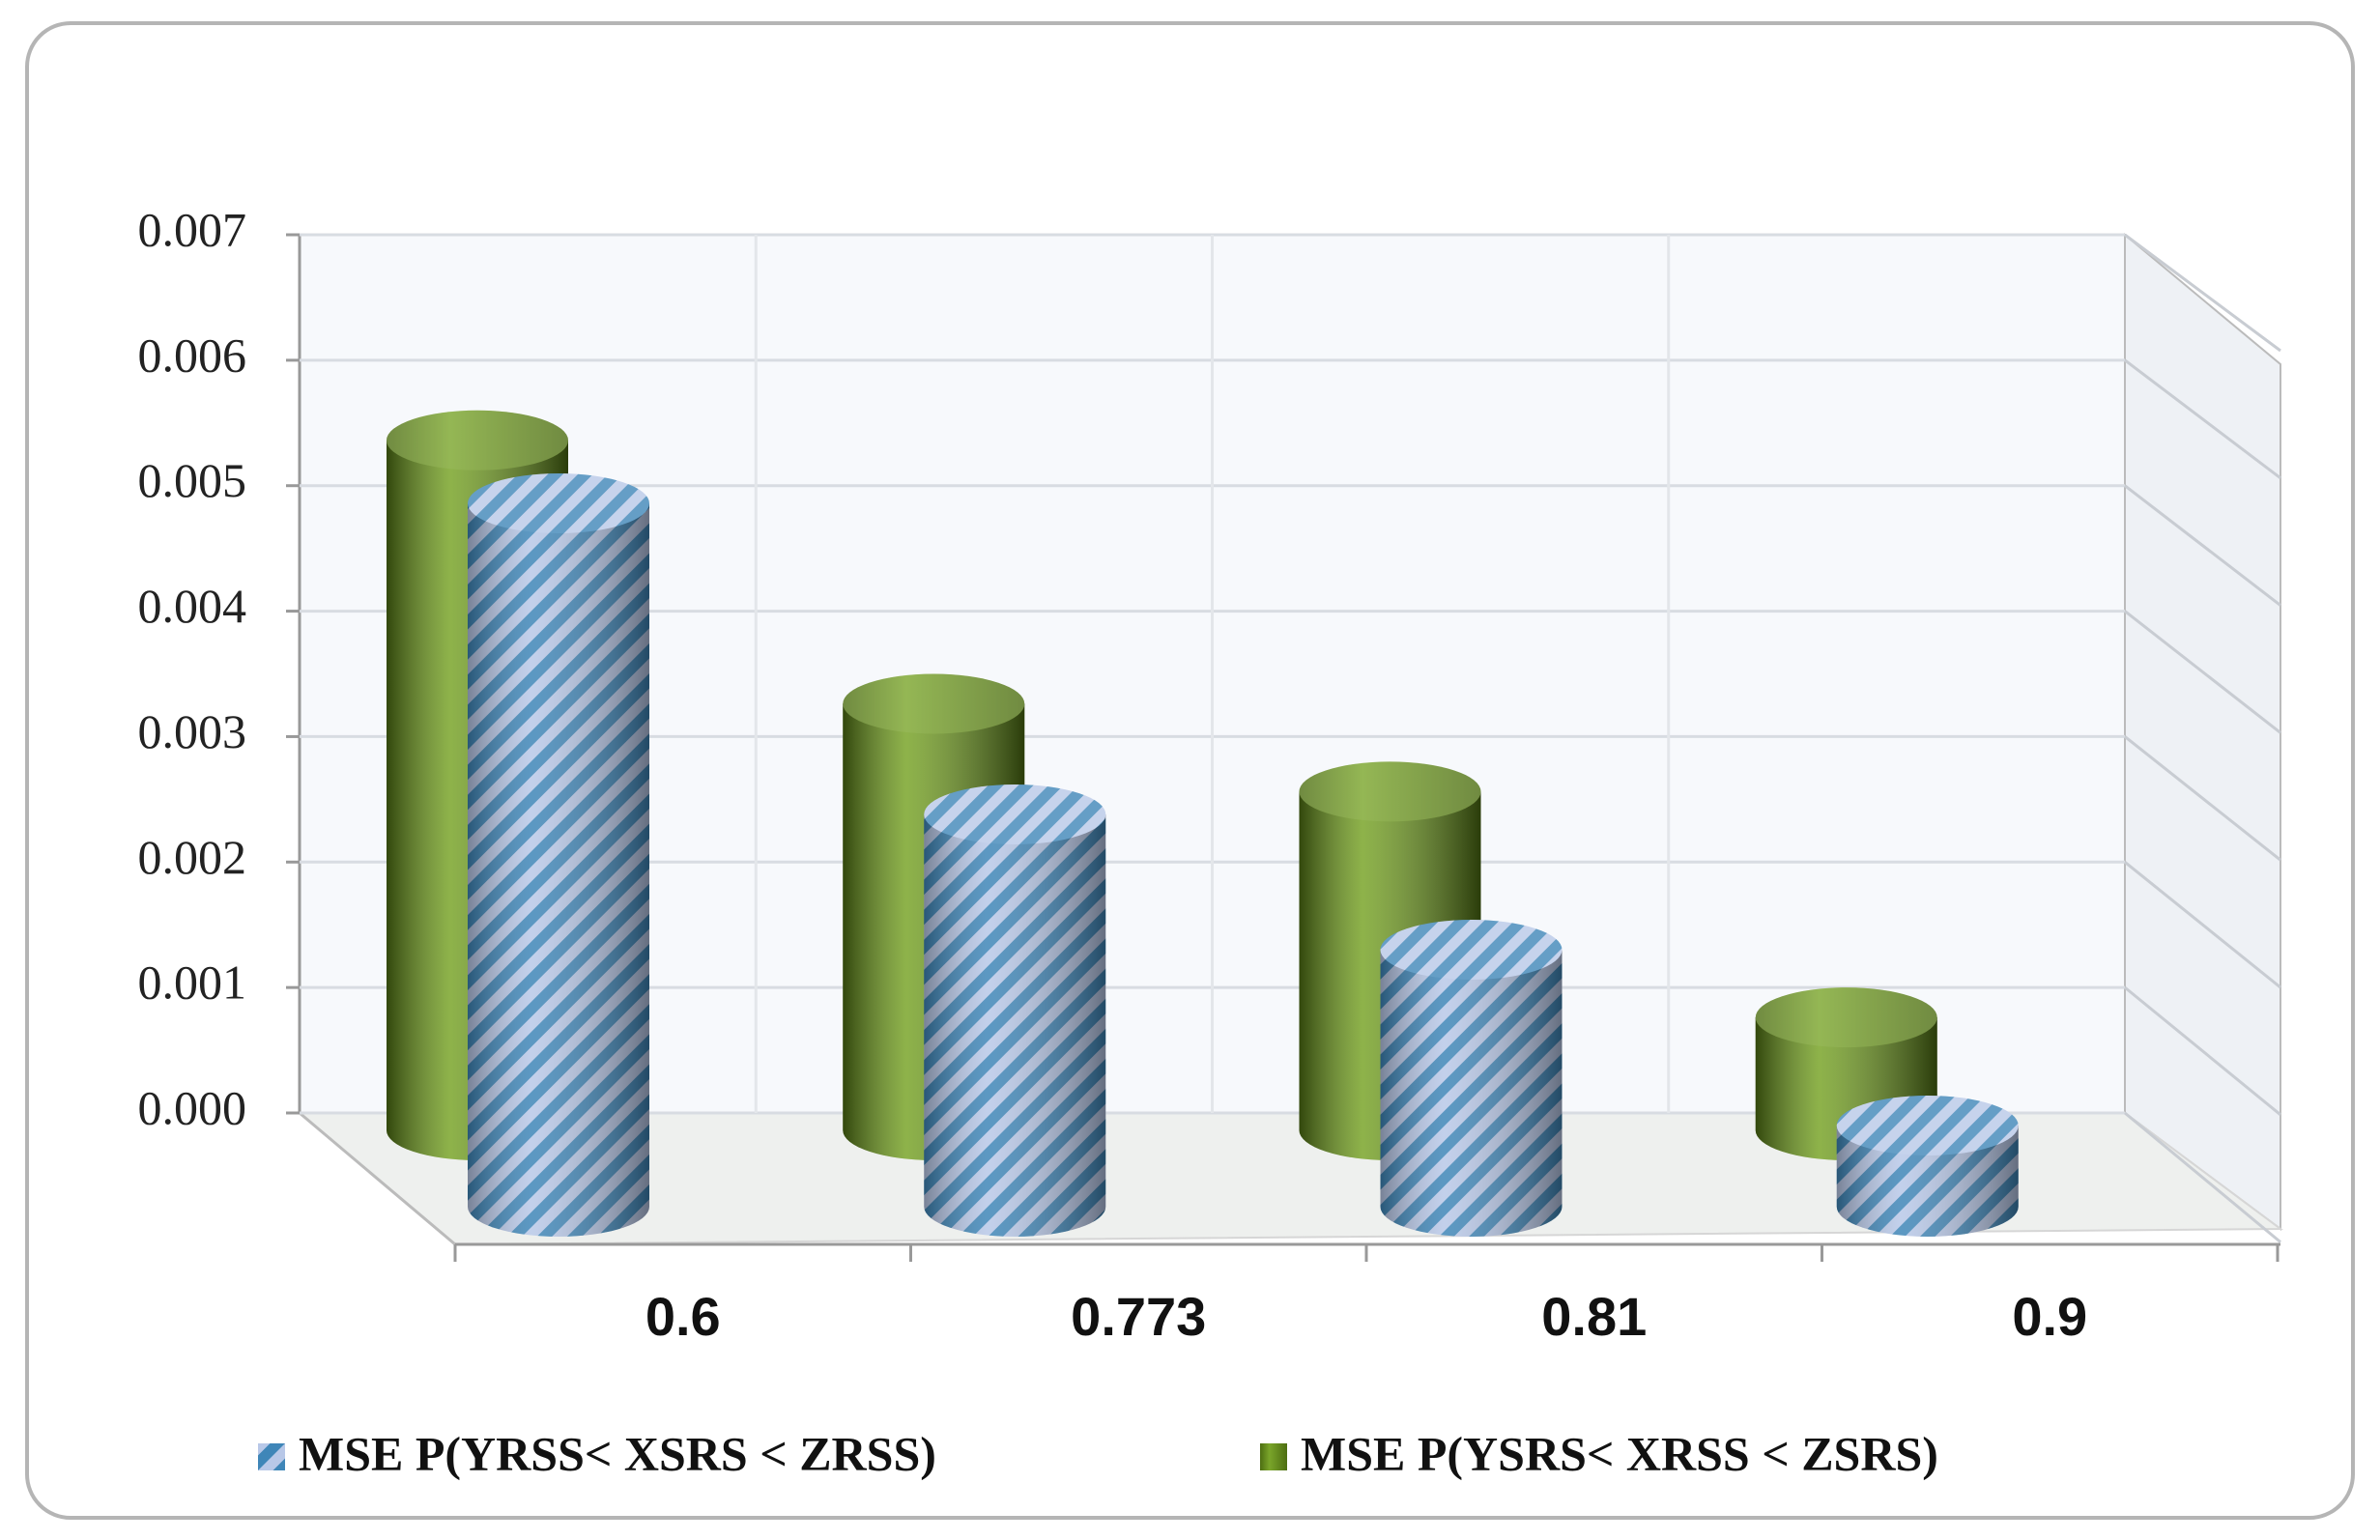 The image size is (2380, 1540). Describe the element at coordinates (192, 857) in the screenshot. I see `y-tick-label: 0.002` at that location.